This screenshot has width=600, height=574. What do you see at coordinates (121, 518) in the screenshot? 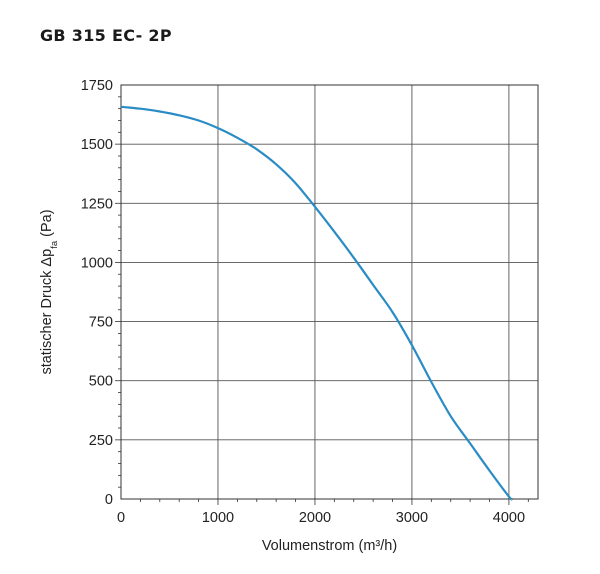
I see `x-tick-label: 0` at bounding box center [121, 518].